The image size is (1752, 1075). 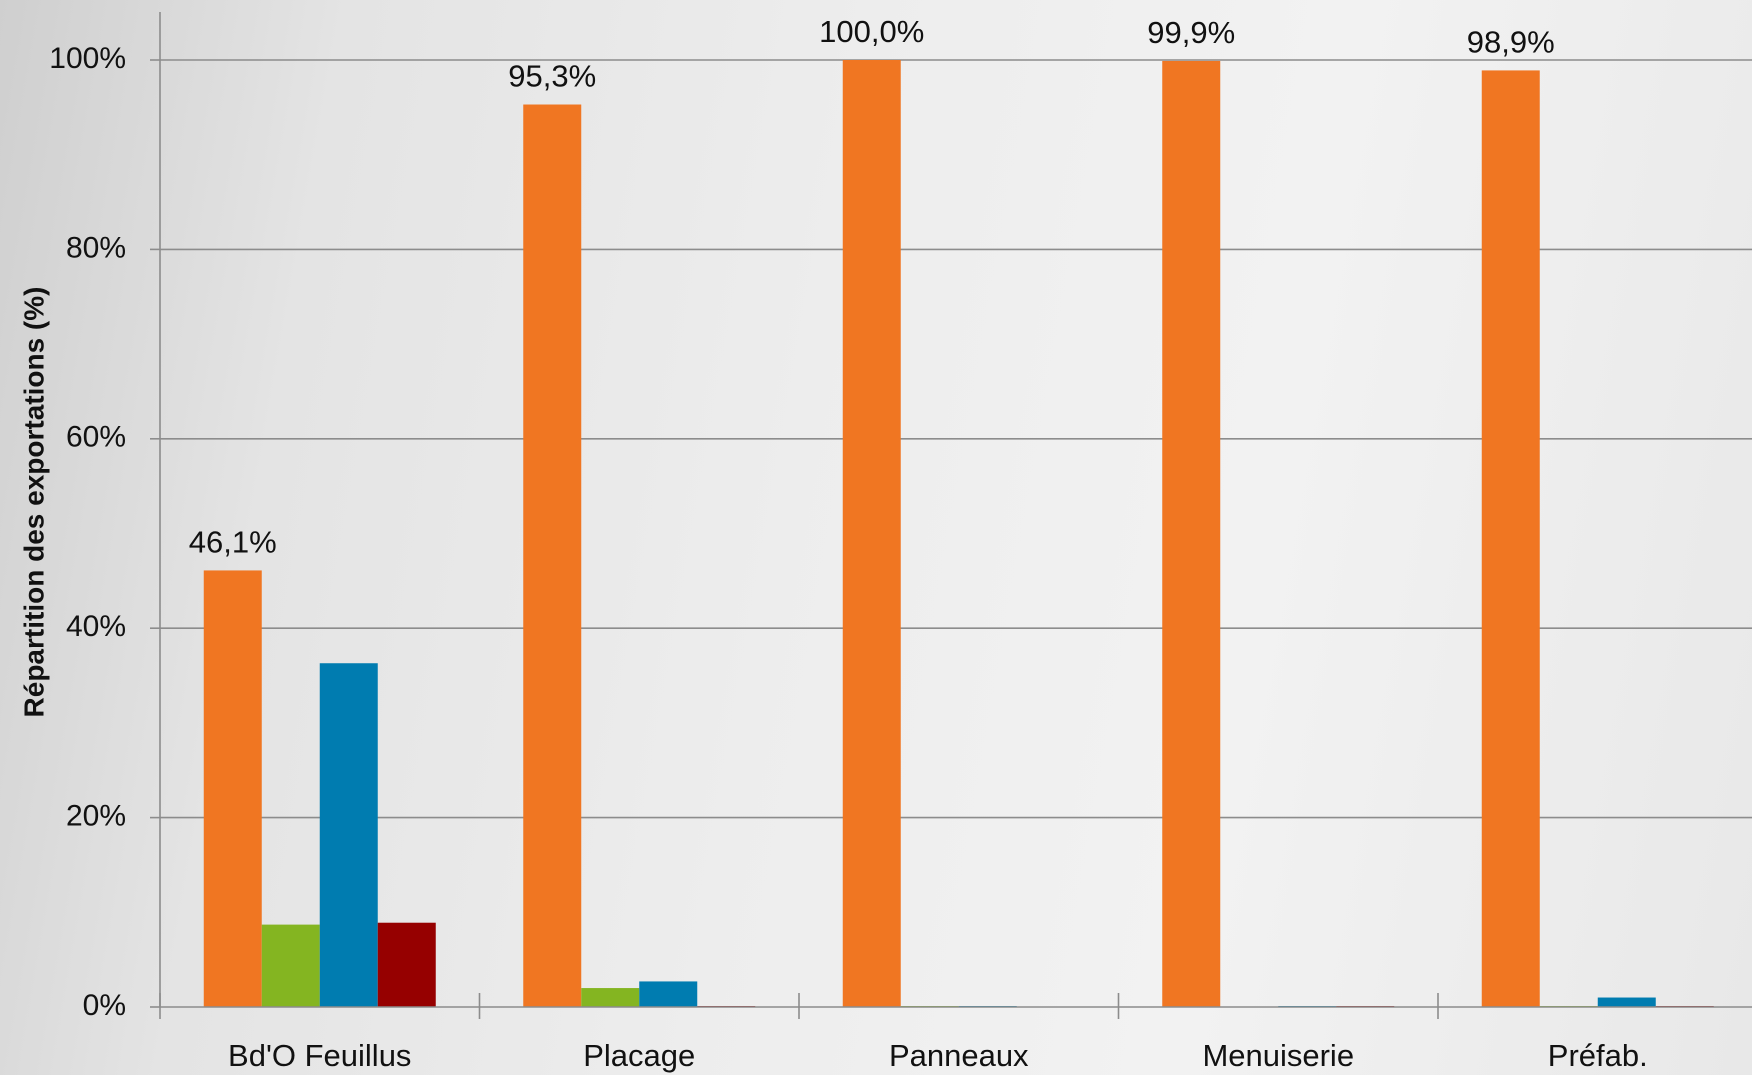 What do you see at coordinates (96, 437) in the screenshot?
I see `y-tick-label: 60%` at bounding box center [96, 437].